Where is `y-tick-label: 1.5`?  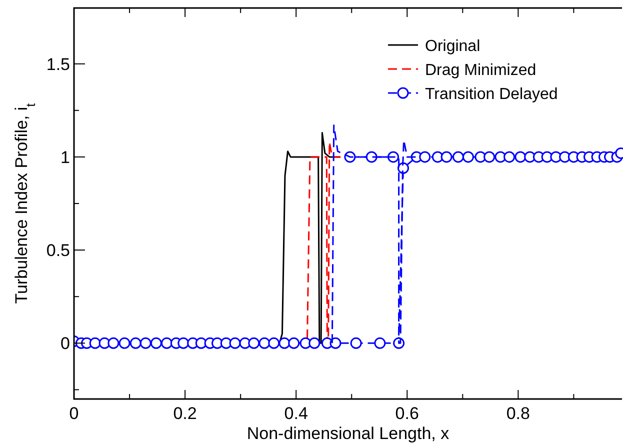 y-tick-label: 1.5 is located at coordinates (58, 64).